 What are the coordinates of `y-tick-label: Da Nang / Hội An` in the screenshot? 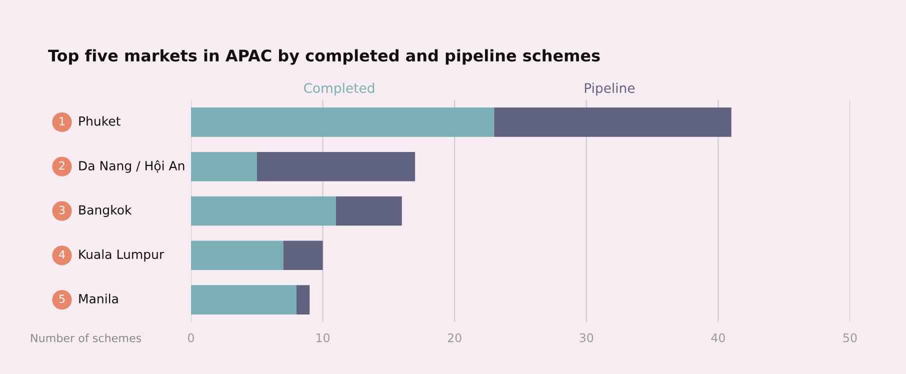 It's located at (131, 166).